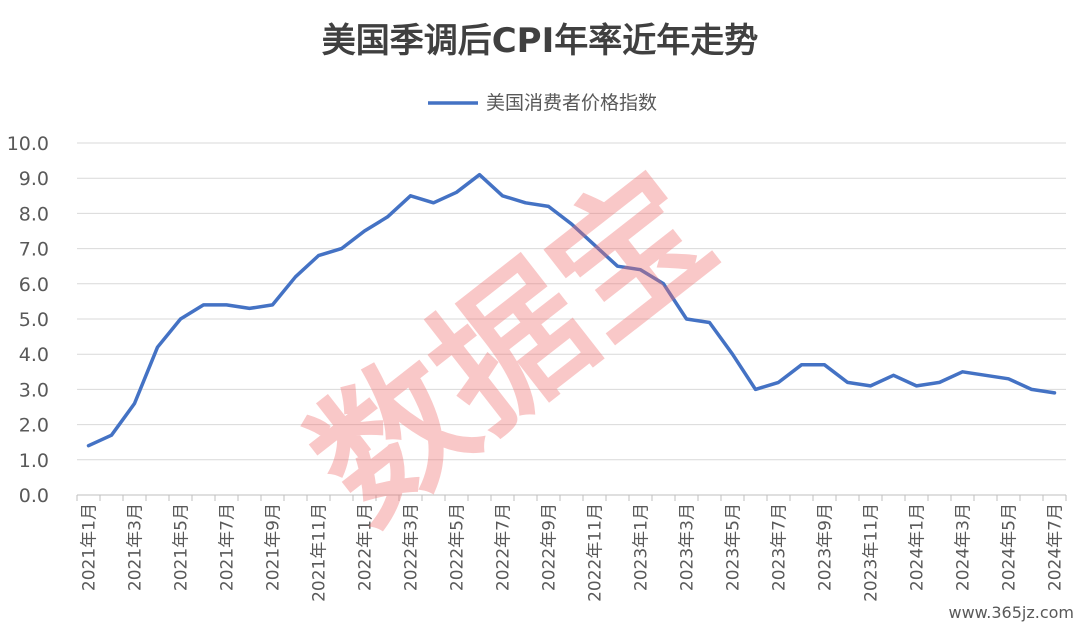 The image size is (1080, 627). Describe the element at coordinates (596, 552) in the screenshot. I see `x-tick-label: 2022年11月` at that location.